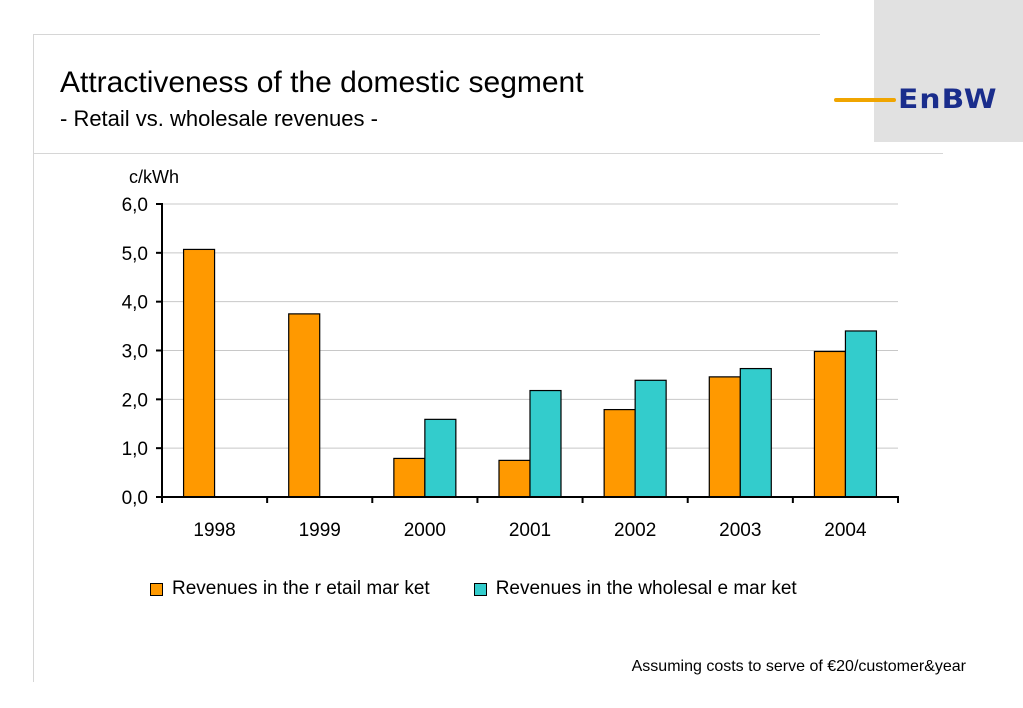 The width and height of the screenshot is (1023, 708). What do you see at coordinates (409, 477) in the screenshot?
I see `bar-retail-2000` at bounding box center [409, 477].